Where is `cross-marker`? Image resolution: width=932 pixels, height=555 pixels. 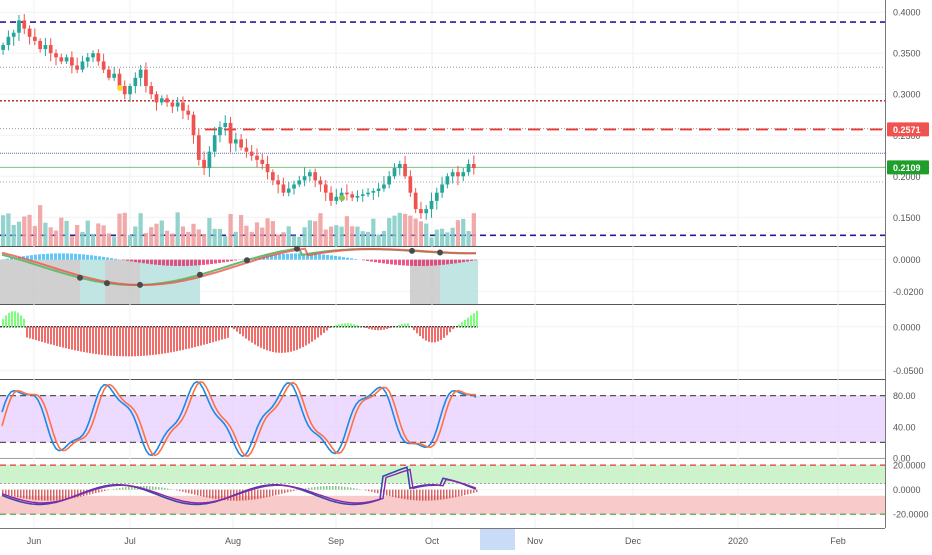
cross-marker is located at coordinates (140, 285).